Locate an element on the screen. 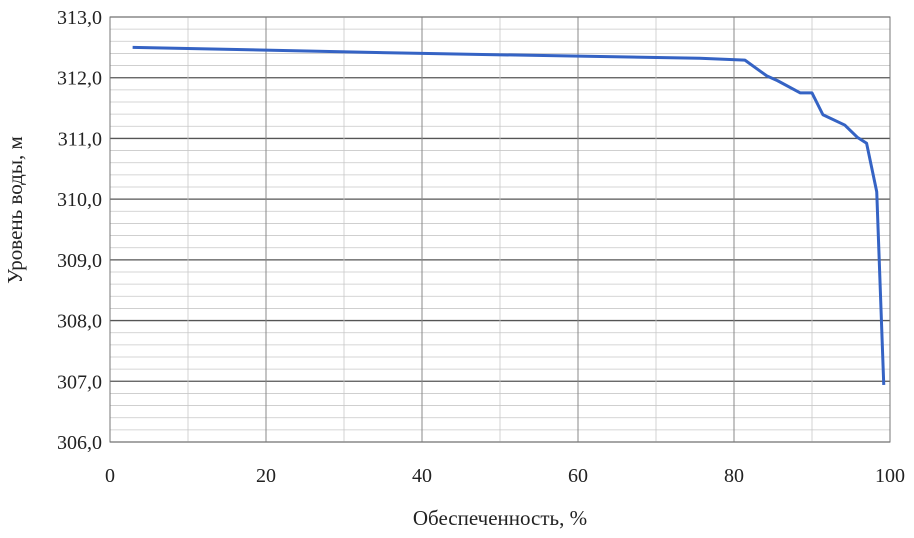 The height and width of the screenshot is (538, 914). x-tick-label: 100 is located at coordinates (890, 476).